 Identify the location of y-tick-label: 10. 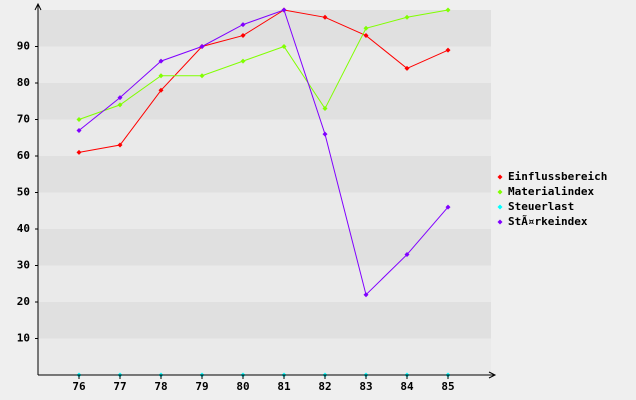
(23, 338).